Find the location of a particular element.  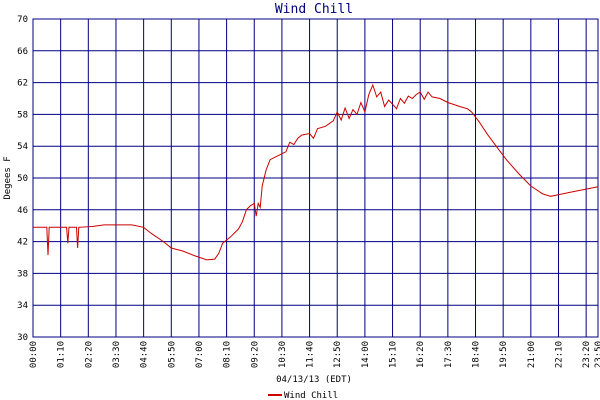

x-tick-label: 19:50 is located at coordinates (504, 354).